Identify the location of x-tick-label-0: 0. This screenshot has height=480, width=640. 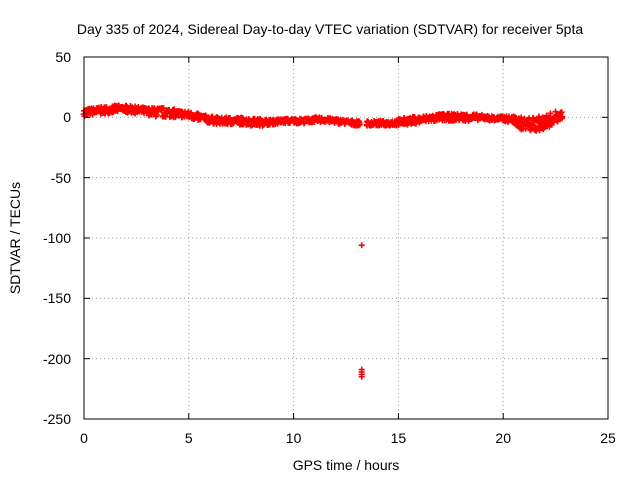
(84, 438).